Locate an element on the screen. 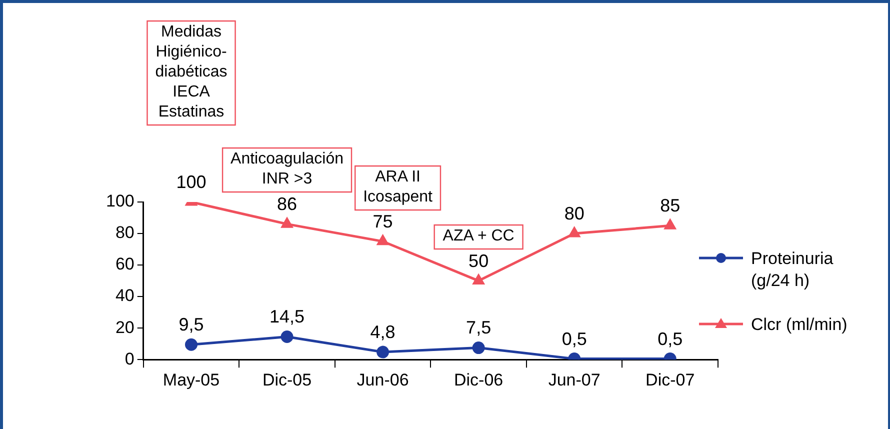 The width and height of the screenshot is (890, 429). legend-label: Clcr (ml/min) is located at coordinates (799, 325).